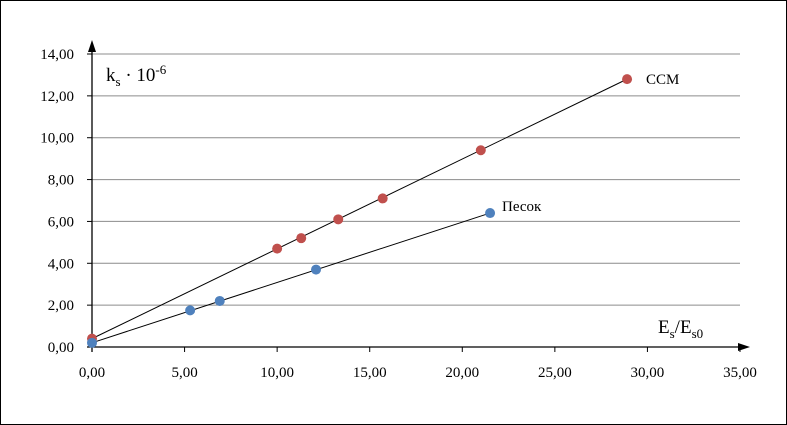  What do you see at coordinates (277, 373) in the screenshot?
I see `x-tick-label: 10,00` at bounding box center [277, 373].